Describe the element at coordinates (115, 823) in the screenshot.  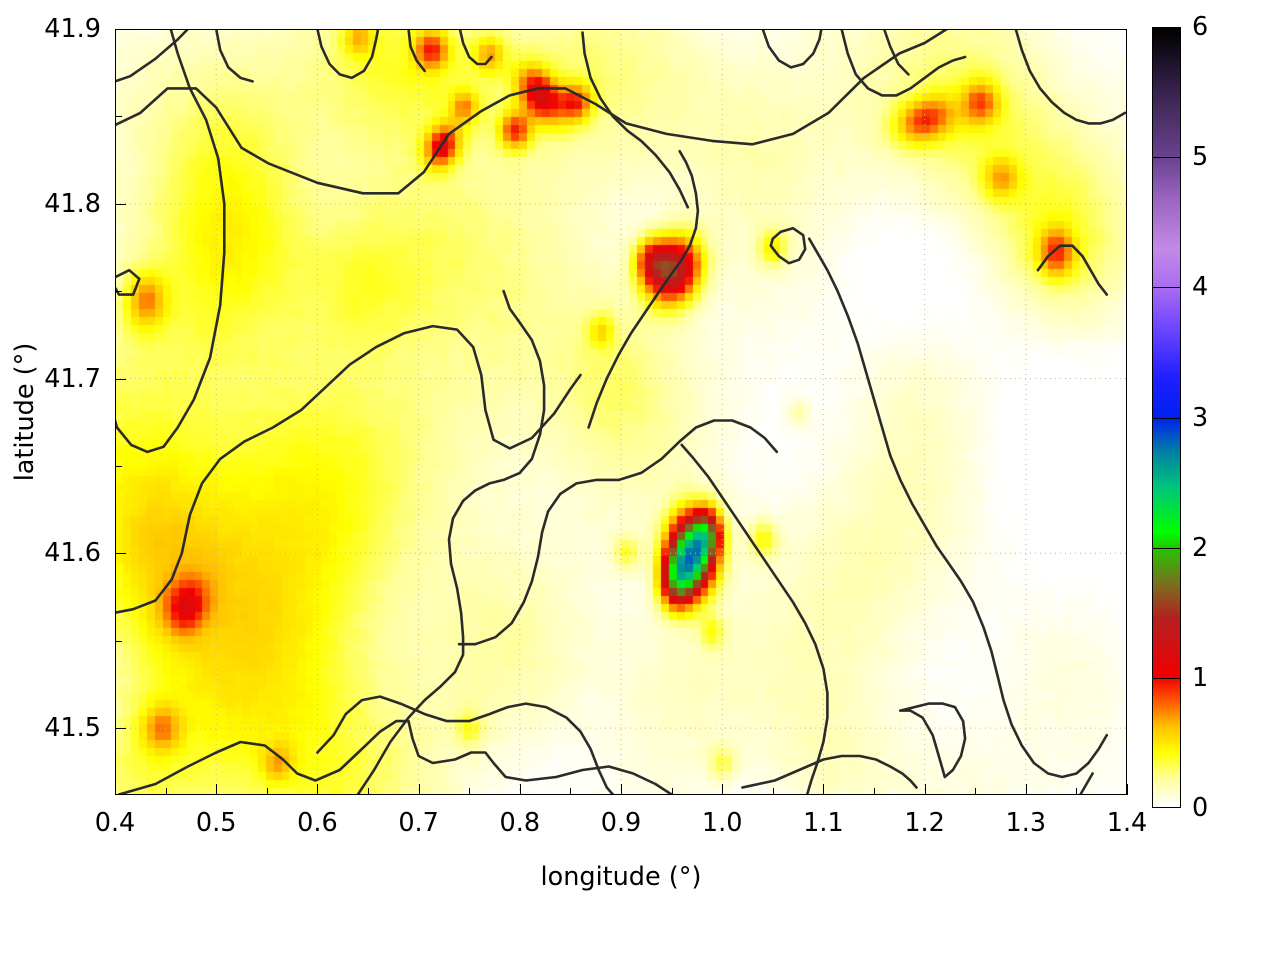
I see `x-tick-label: 0.4` at that location.